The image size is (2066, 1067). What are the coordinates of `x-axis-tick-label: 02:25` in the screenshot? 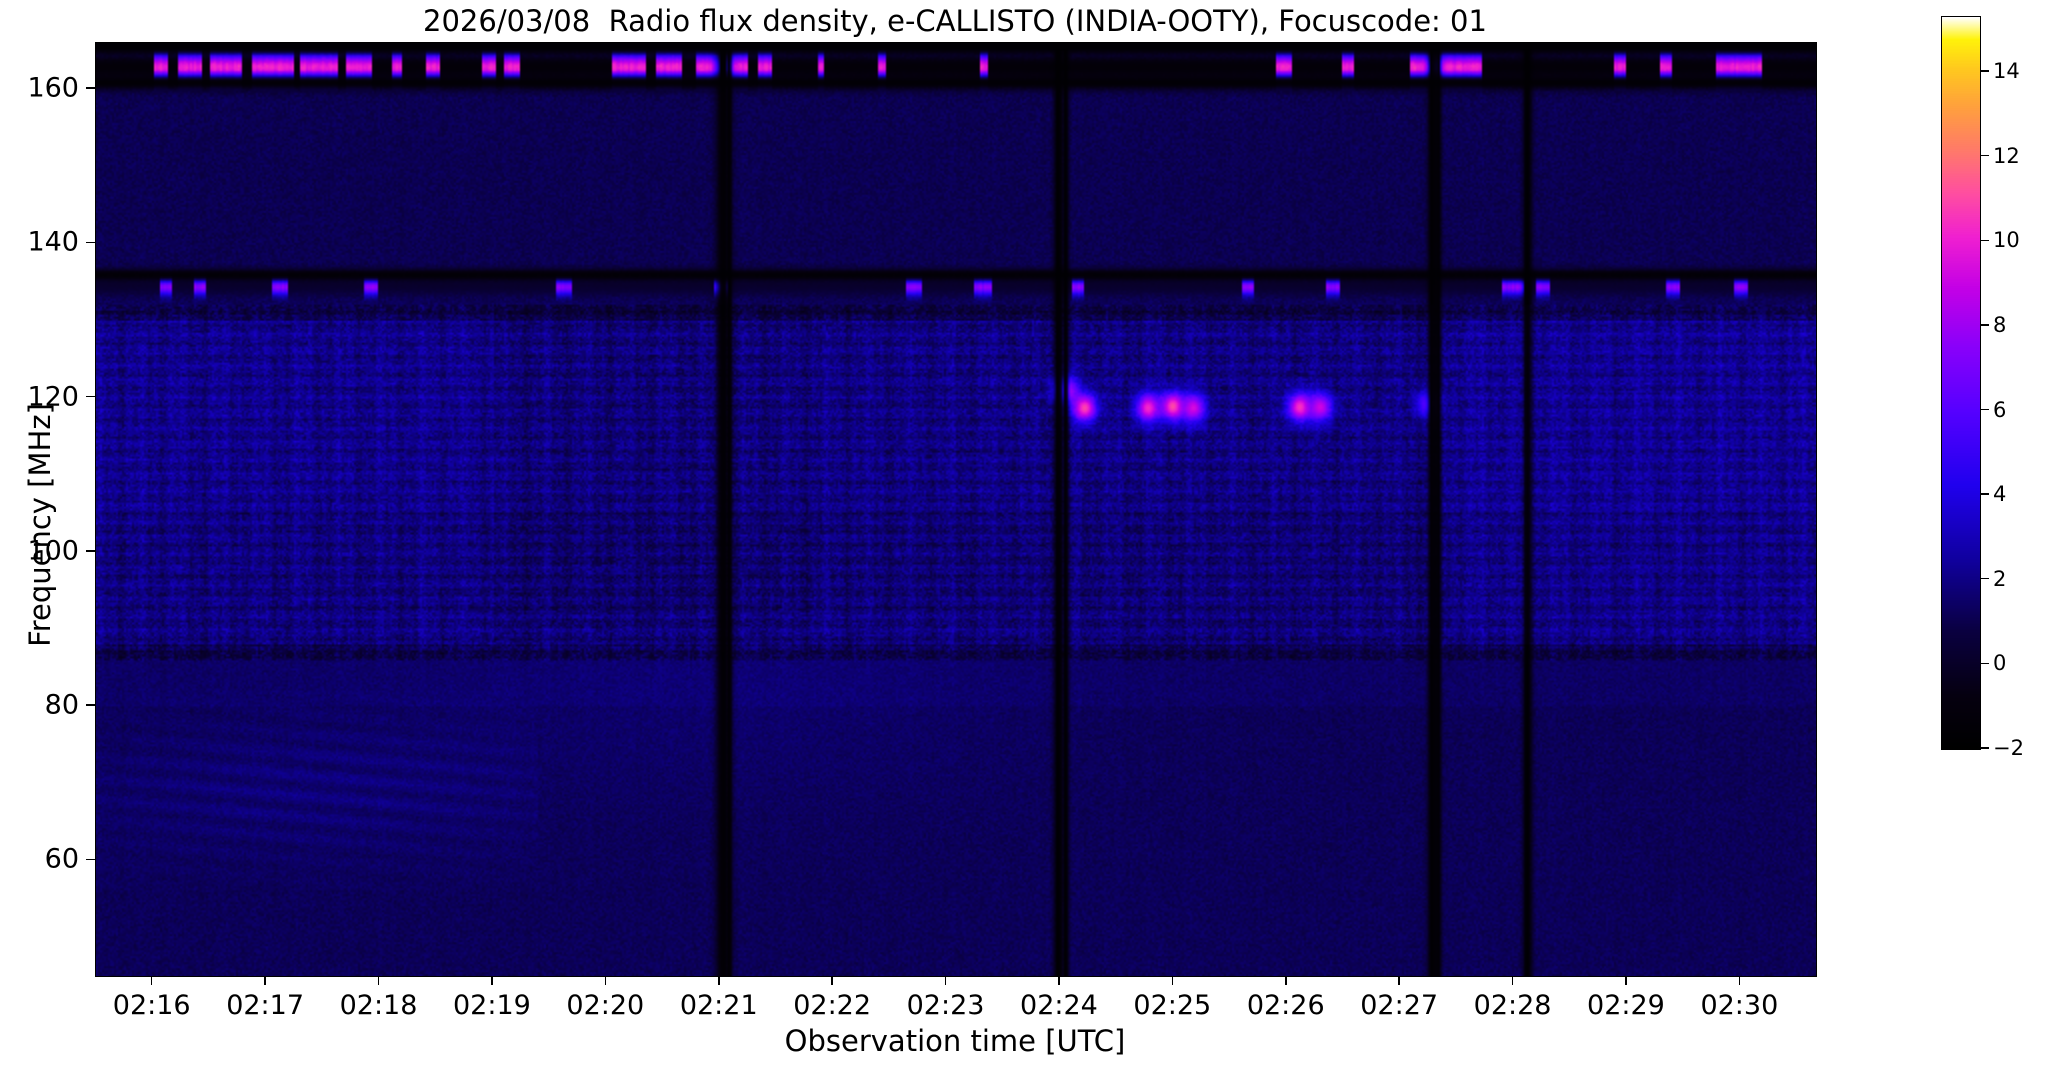 It's located at (1172, 1005).